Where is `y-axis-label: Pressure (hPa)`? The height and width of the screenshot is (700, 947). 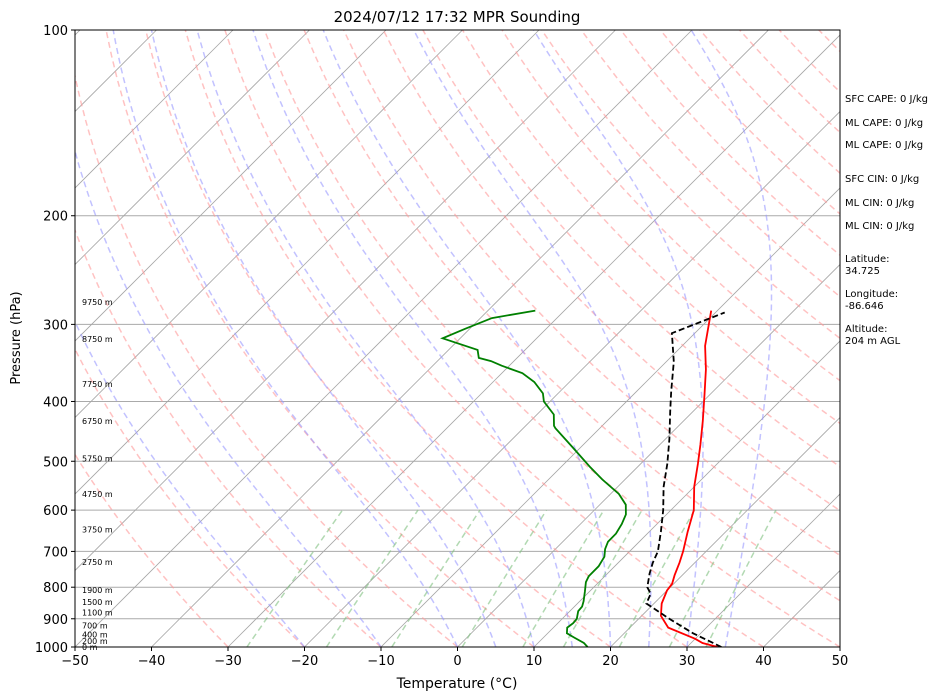 y-axis-label: Pressure (hPa) is located at coordinates (16, 337).